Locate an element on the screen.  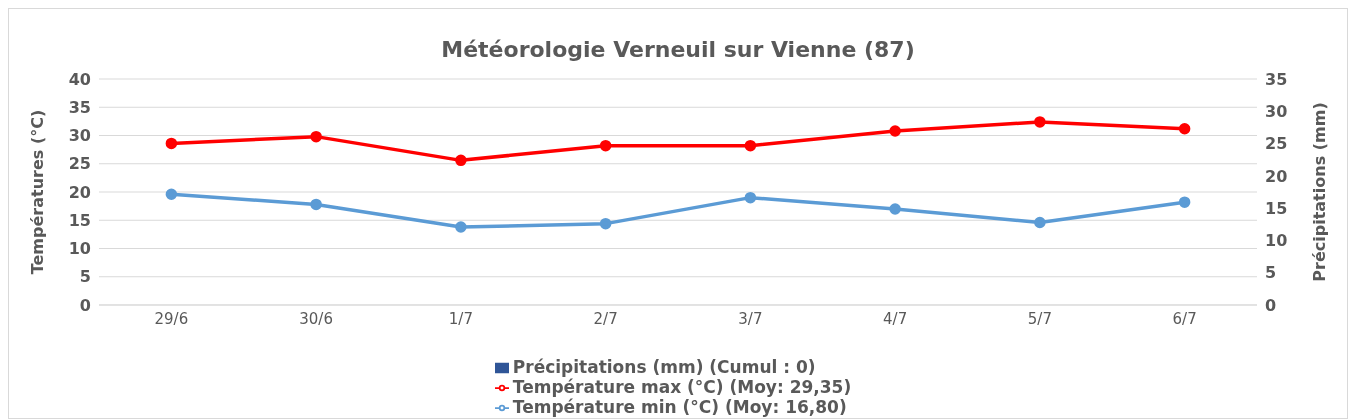
y2-tick-label: 30 is located at coordinates (1276, 111).